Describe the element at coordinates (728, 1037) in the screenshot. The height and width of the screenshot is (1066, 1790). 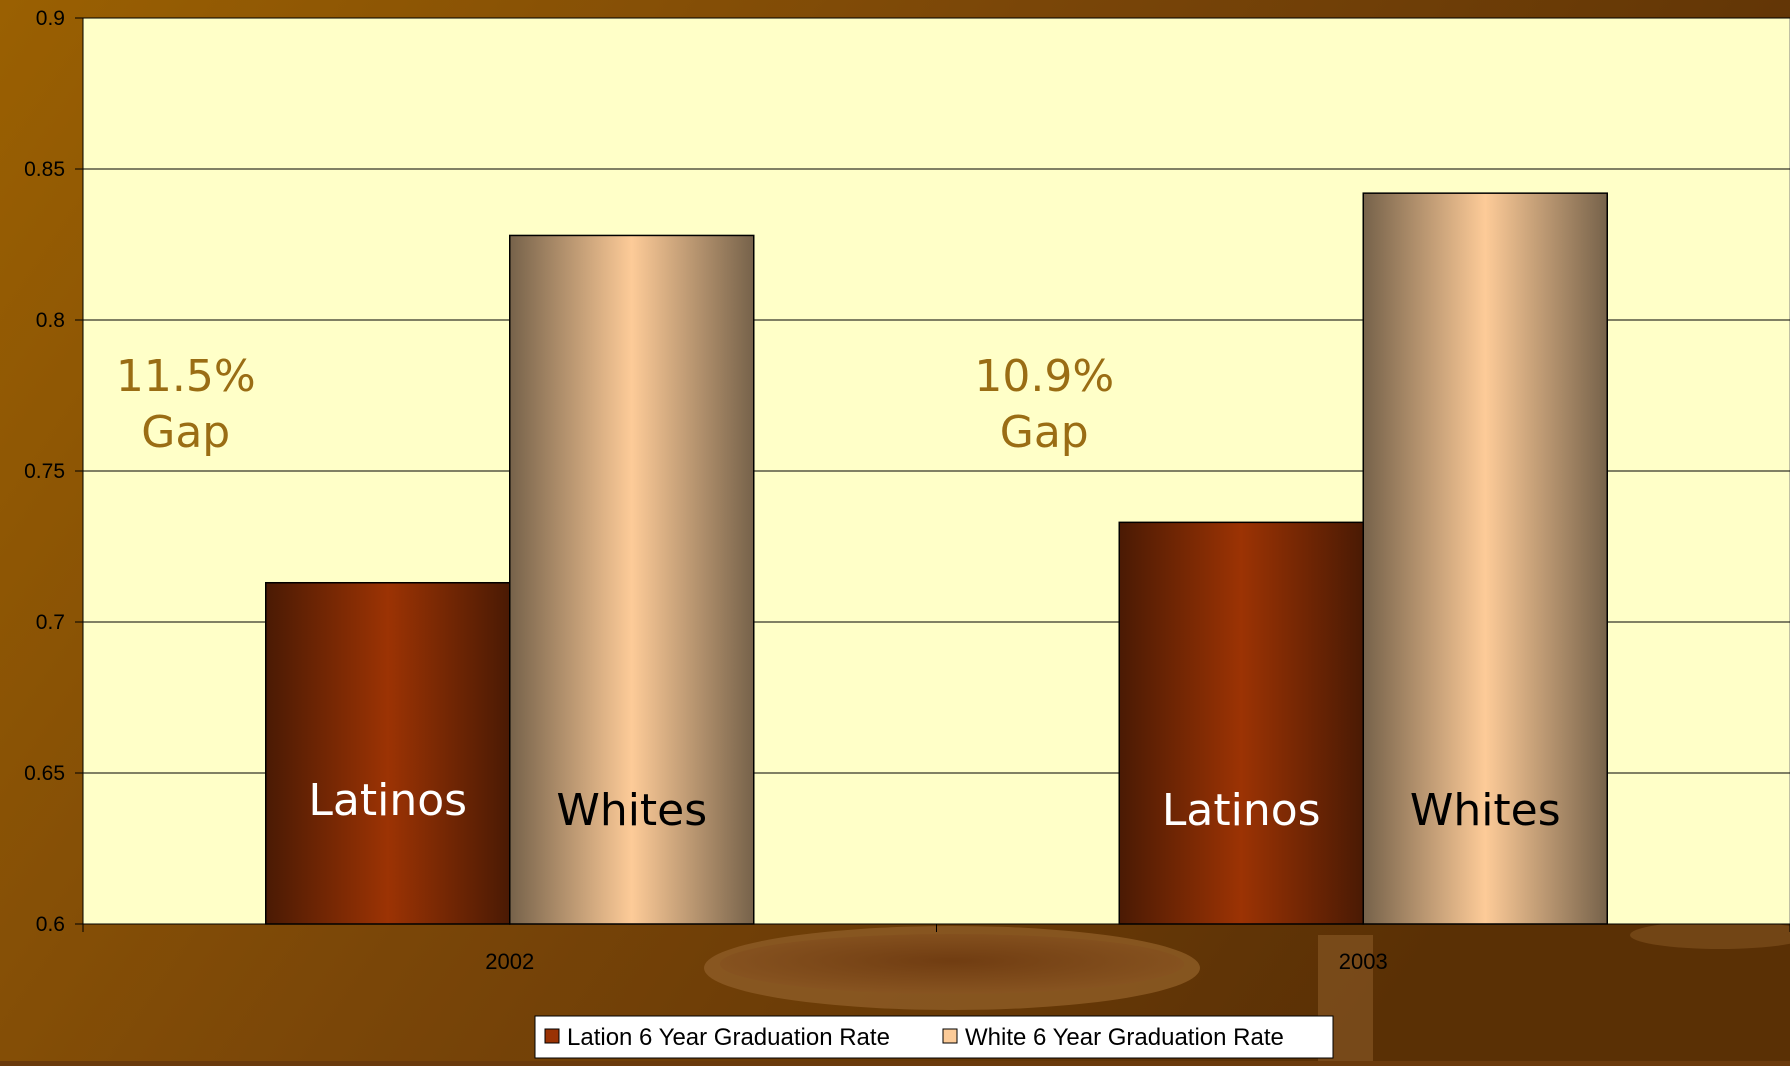
I see `legend-label: Lation 6 Year Graduation Rate` at that location.